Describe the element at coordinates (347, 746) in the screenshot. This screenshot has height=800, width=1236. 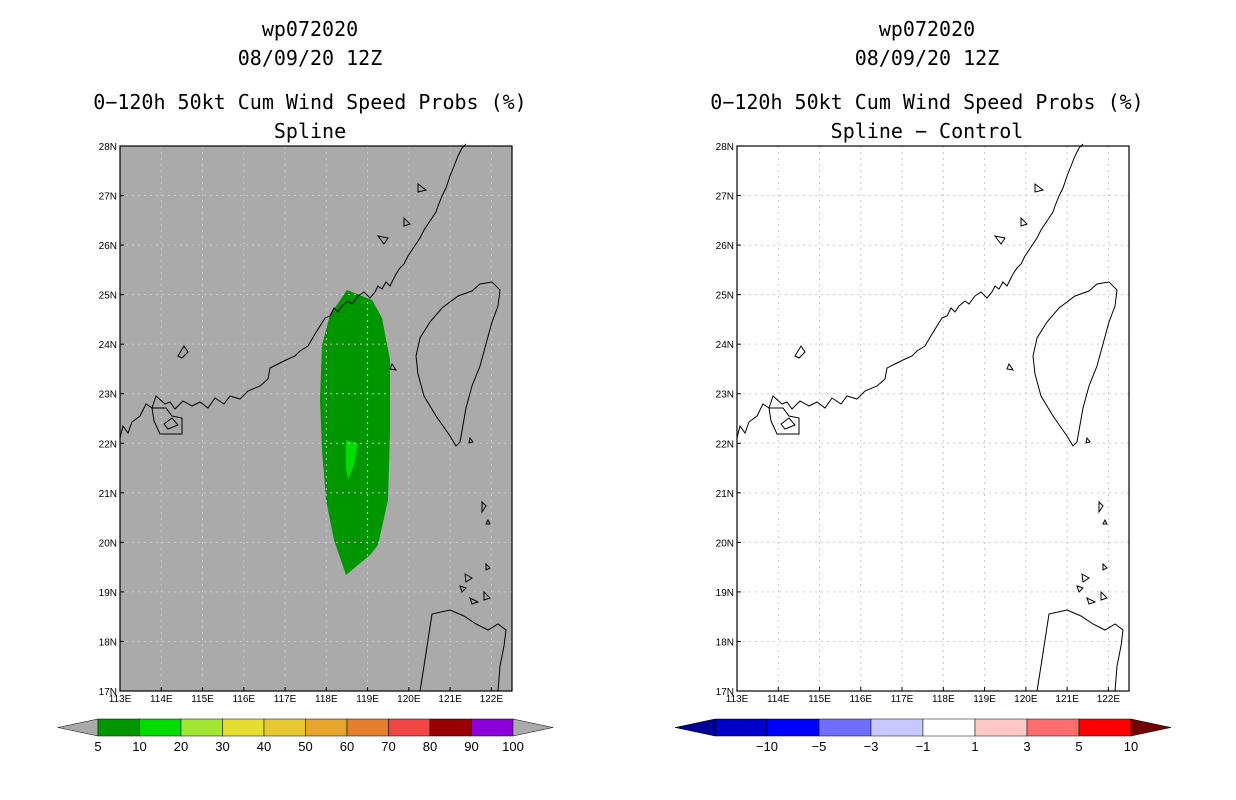
I see `colorbar-label: 60` at that location.